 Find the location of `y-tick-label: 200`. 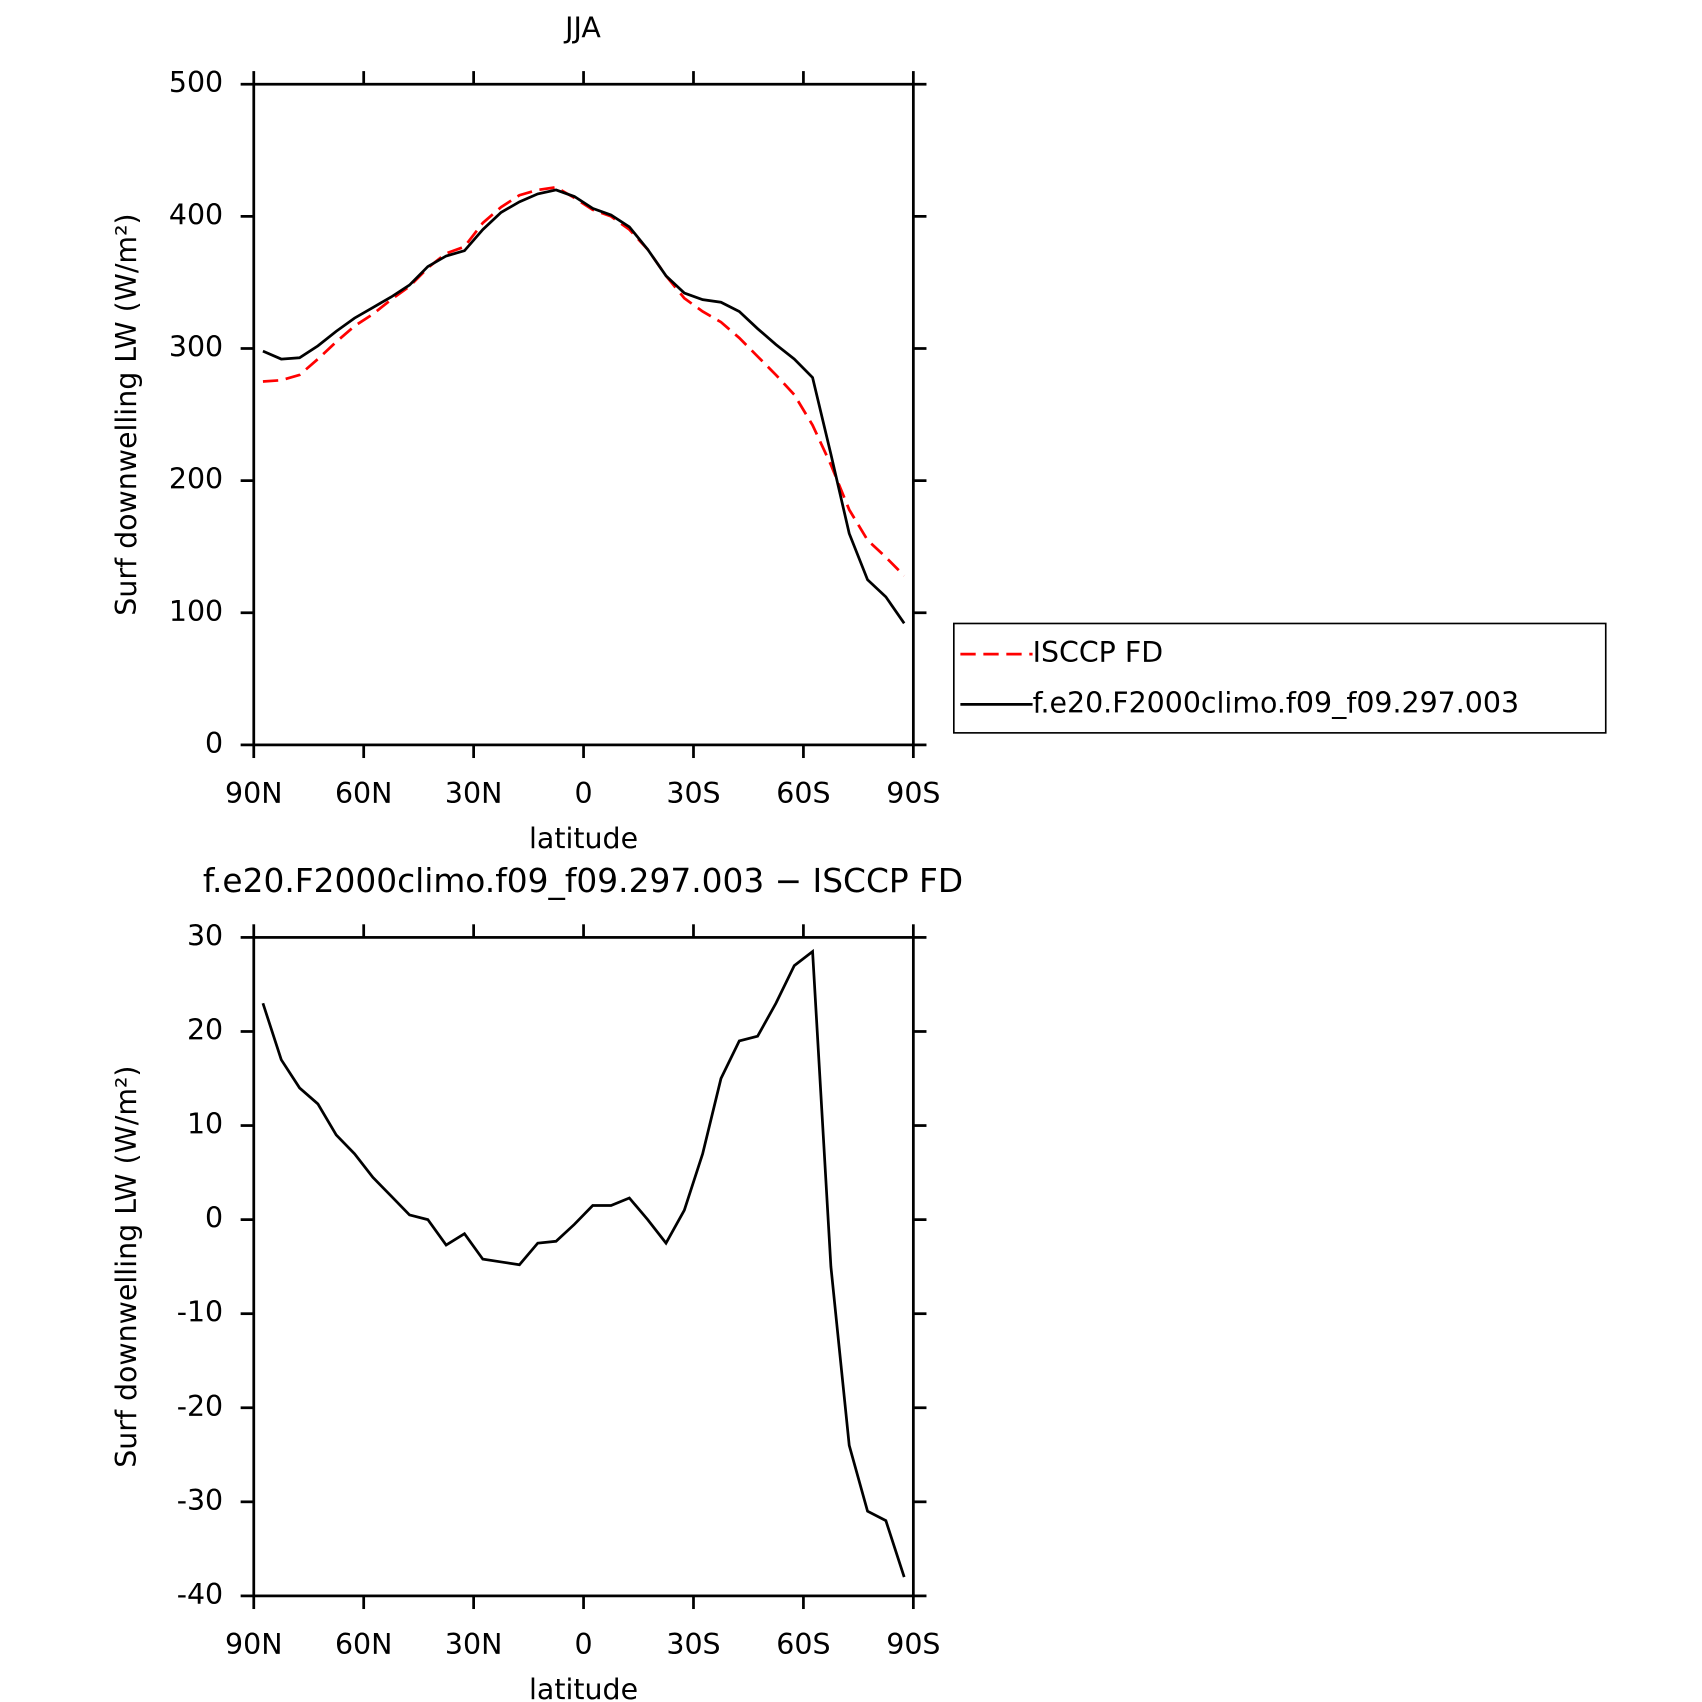

y-tick-label: 200 is located at coordinates (196, 479).